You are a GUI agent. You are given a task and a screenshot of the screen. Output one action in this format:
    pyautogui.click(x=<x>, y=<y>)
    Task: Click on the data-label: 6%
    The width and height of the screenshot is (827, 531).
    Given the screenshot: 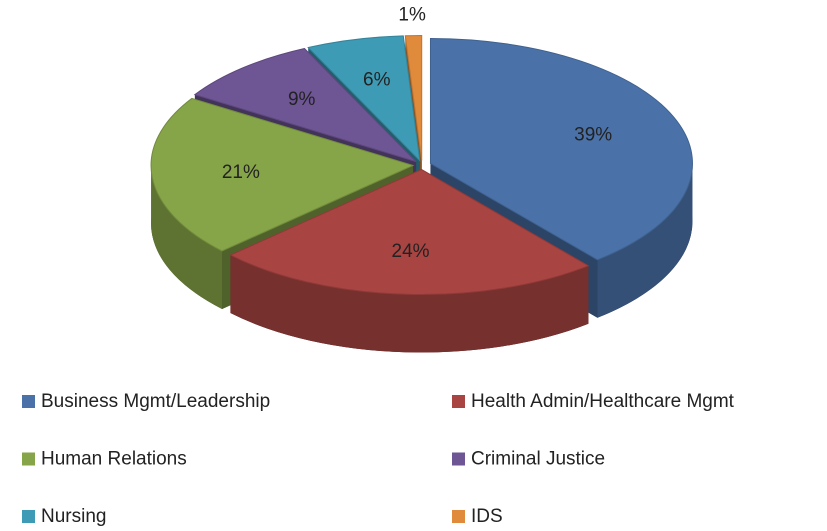 What is the action you would take?
    pyautogui.click(x=377, y=80)
    